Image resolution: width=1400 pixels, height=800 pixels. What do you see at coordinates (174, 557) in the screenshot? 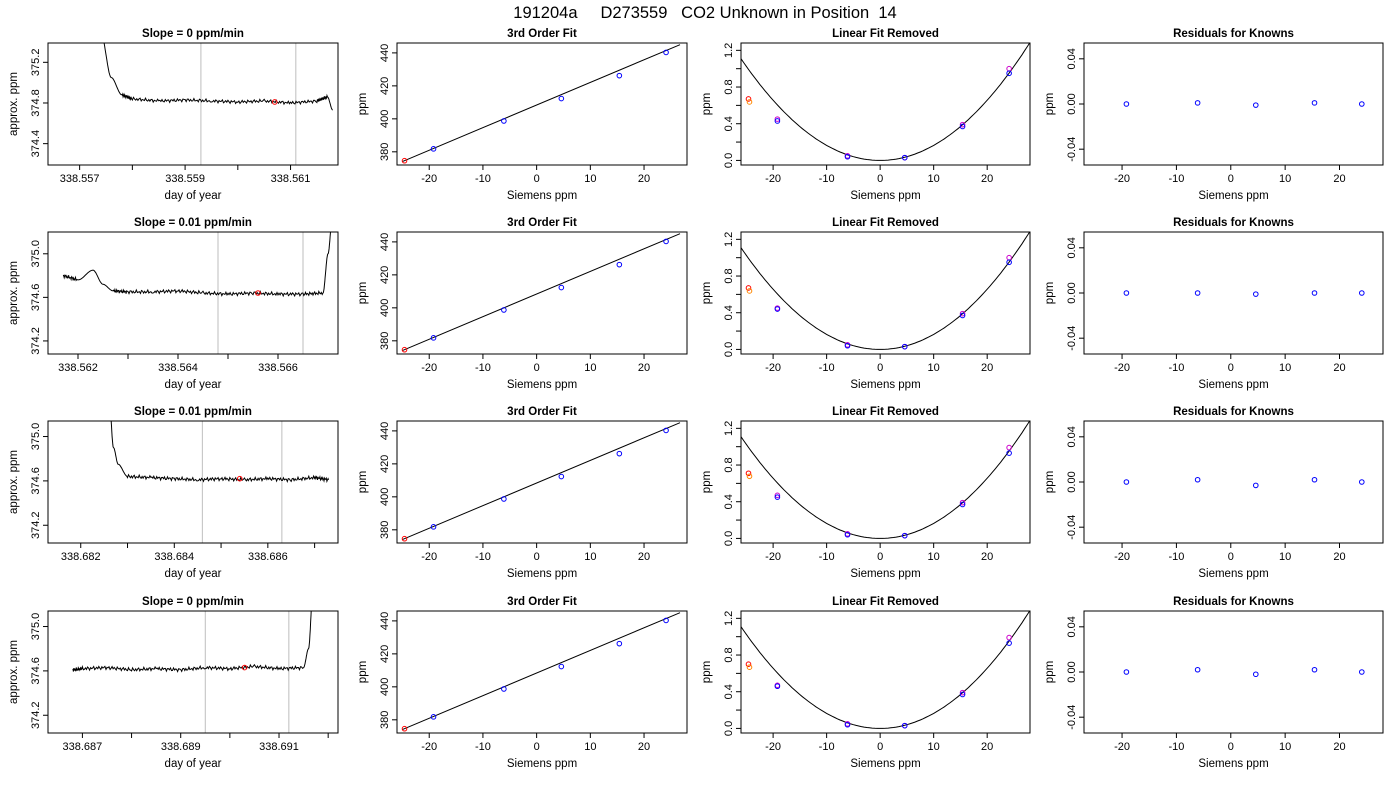
I see `x-tick-label: 338.684` at bounding box center [174, 557].